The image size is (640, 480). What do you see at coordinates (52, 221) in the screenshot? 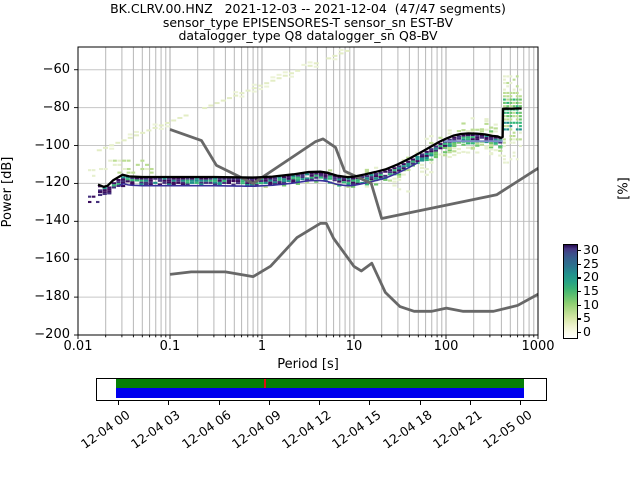
I see `y-tick-label: −140` at bounding box center [52, 221].